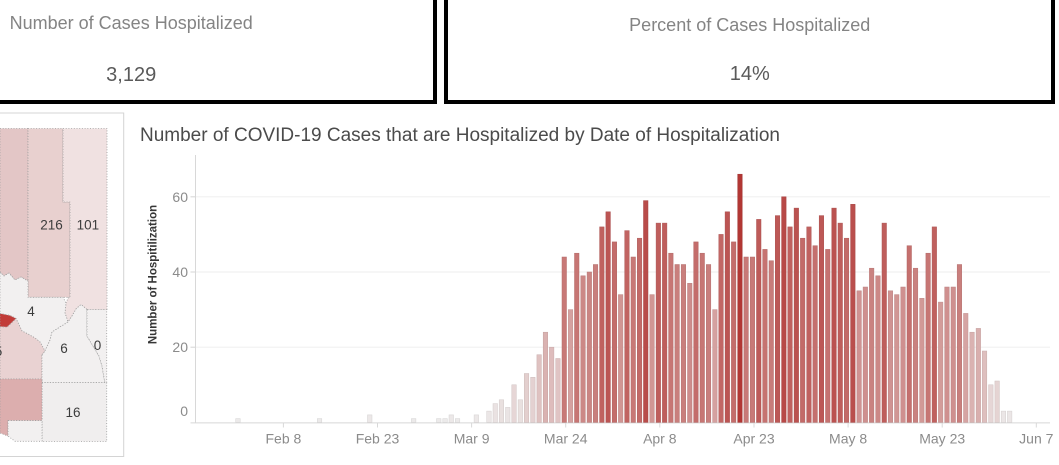 This screenshot has height=465, width=1059. I want to click on svg-text: Mar 24, so click(566, 438).